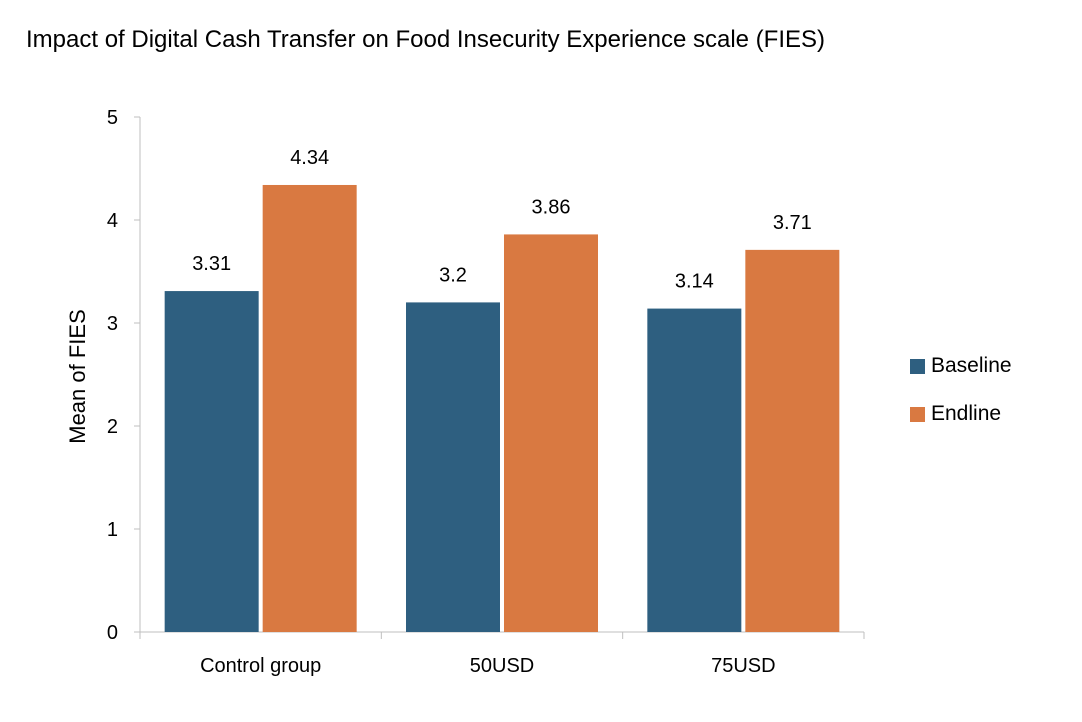 The image size is (1082, 722). Describe the element at coordinates (112, 427) in the screenshot. I see `y-tick-label: 2` at that location.